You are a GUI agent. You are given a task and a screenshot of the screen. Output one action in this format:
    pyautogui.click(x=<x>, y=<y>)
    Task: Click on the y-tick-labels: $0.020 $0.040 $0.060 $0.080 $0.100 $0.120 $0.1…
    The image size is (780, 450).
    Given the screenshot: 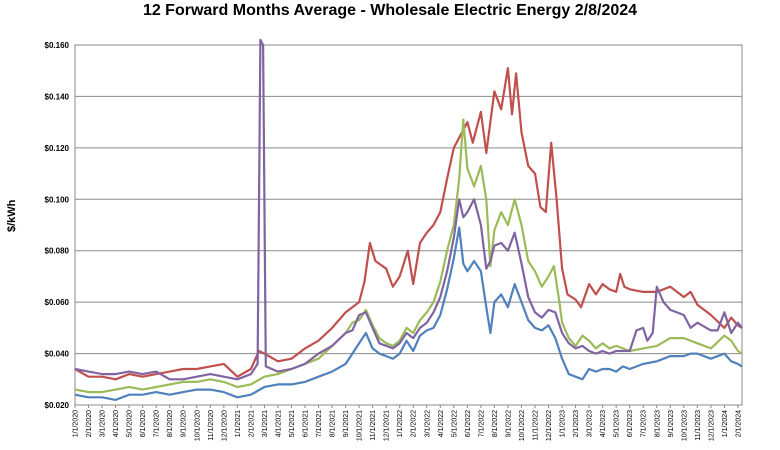 What is the action you would take?
    pyautogui.click(x=57, y=225)
    